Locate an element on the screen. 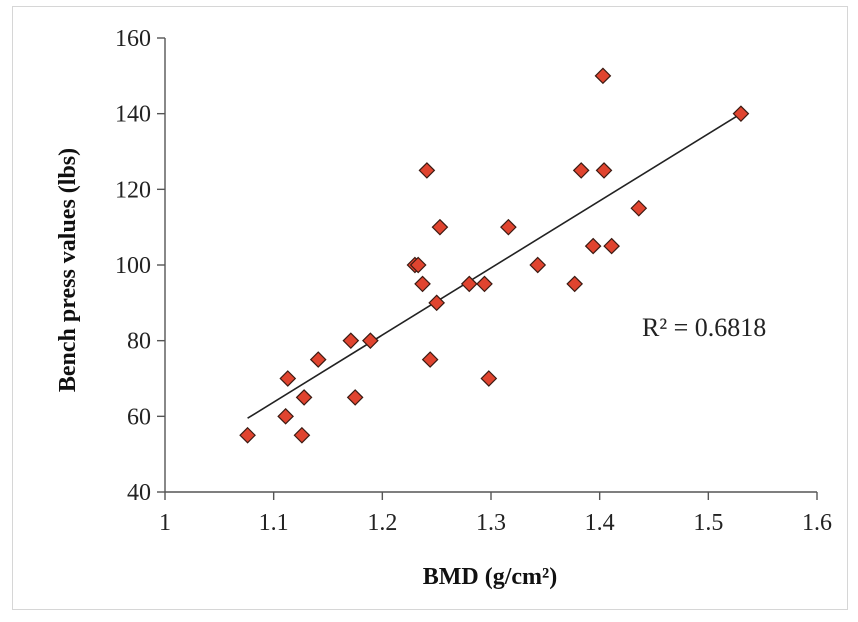 This screenshot has width=858, height=622. x-tick-label: 1 is located at coordinates (165, 523).